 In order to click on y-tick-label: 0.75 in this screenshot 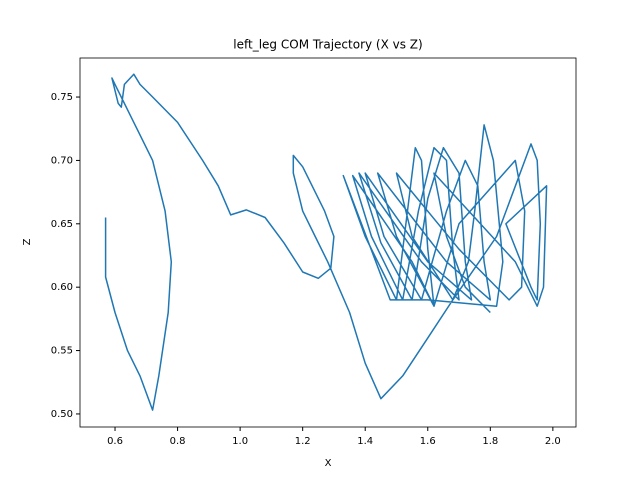, I will do `click(62, 97)`.